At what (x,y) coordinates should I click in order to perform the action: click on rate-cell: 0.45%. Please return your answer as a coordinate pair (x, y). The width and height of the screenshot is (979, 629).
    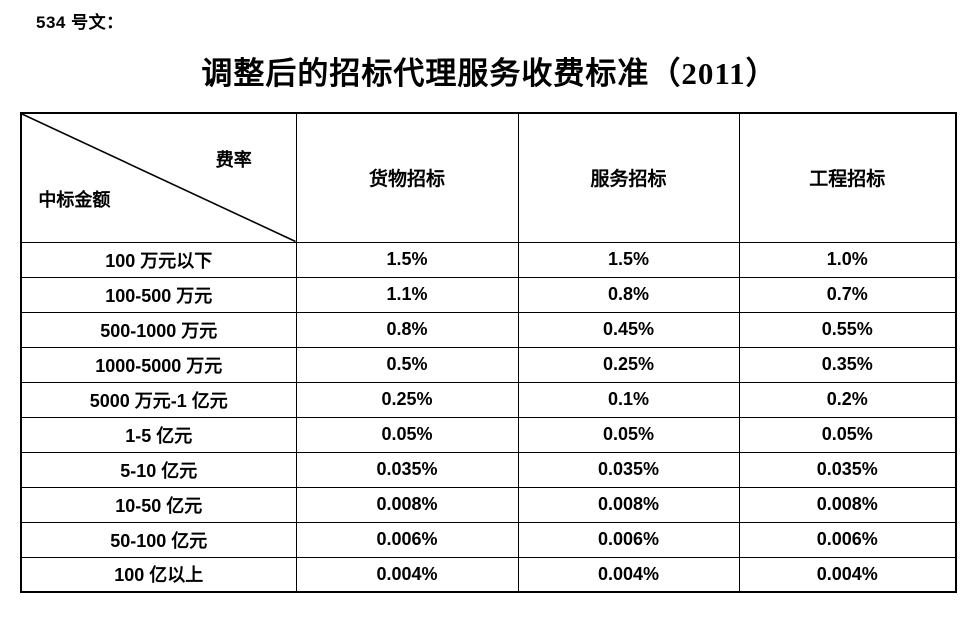
    Looking at the image, I should click on (628, 329).